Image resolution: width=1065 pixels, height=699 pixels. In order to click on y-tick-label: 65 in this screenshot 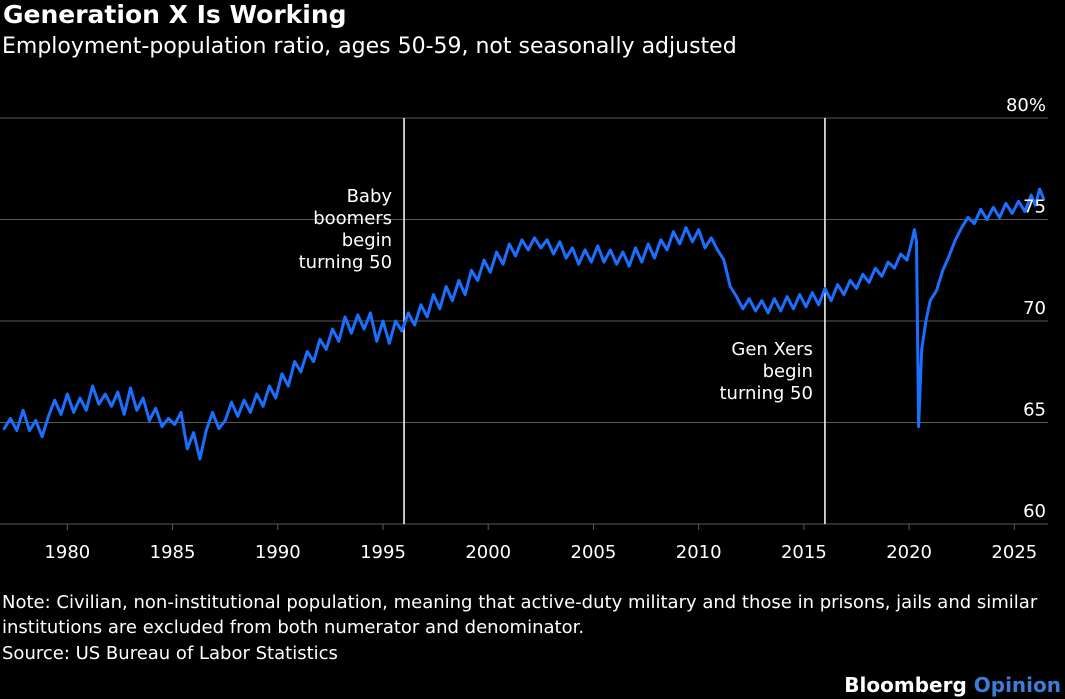, I will do `click(1034, 410)`.